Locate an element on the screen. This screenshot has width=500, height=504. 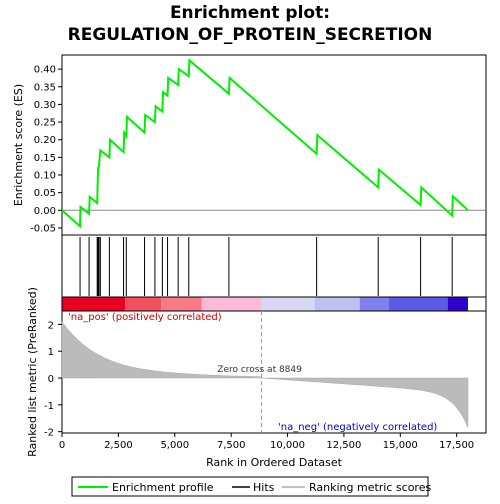
x-tick-label: 7,500 is located at coordinates (231, 445).